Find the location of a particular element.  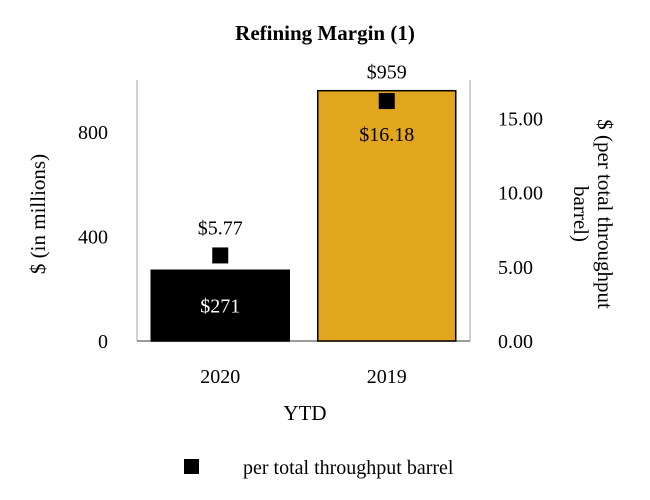

y-tick-label: 0 is located at coordinates (103, 342).